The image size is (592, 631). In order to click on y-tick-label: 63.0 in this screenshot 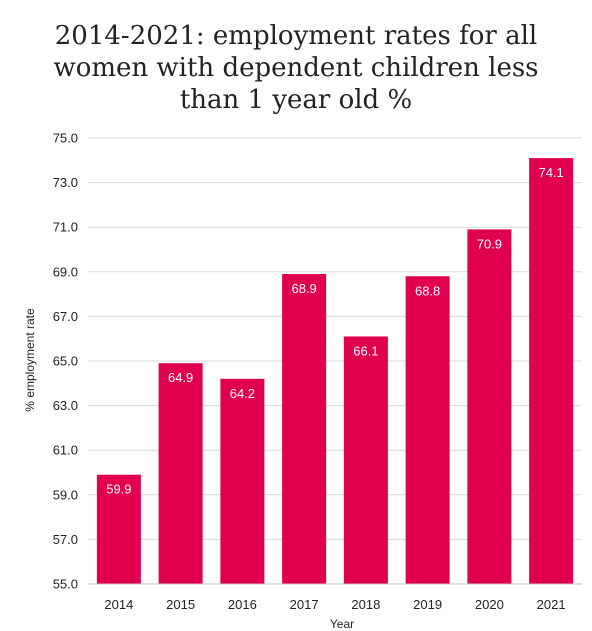, I will do `click(65, 405)`.